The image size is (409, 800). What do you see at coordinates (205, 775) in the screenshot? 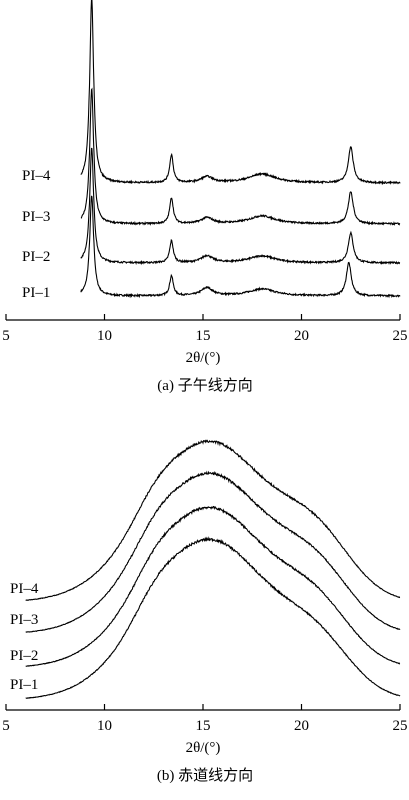
I see `panel-b-subtitle: (b) 赤道线方向` at bounding box center [205, 775].